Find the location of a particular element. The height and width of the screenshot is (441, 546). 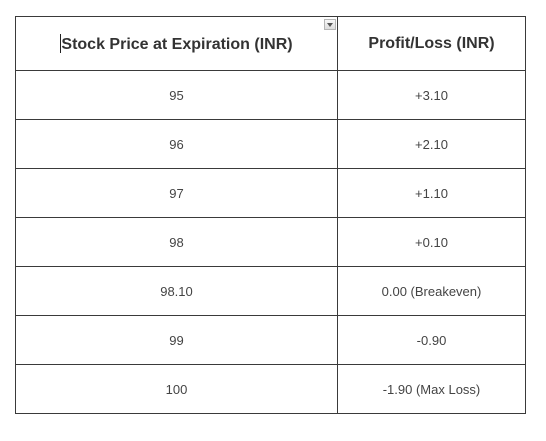

table-row: 99 -0.90 is located at coordinates (270, 340).